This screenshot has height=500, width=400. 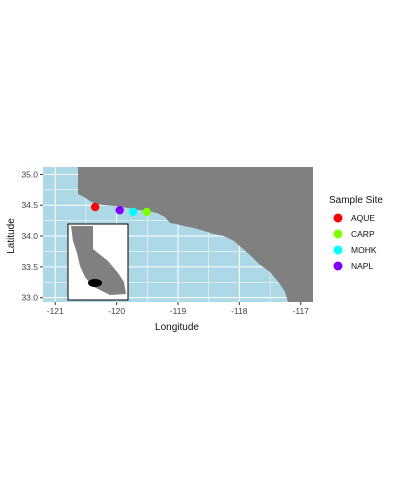 What do you see at coordinates (133, 212) in the screenshot?
I see `point-mohk` at bounding box center [133, 212].